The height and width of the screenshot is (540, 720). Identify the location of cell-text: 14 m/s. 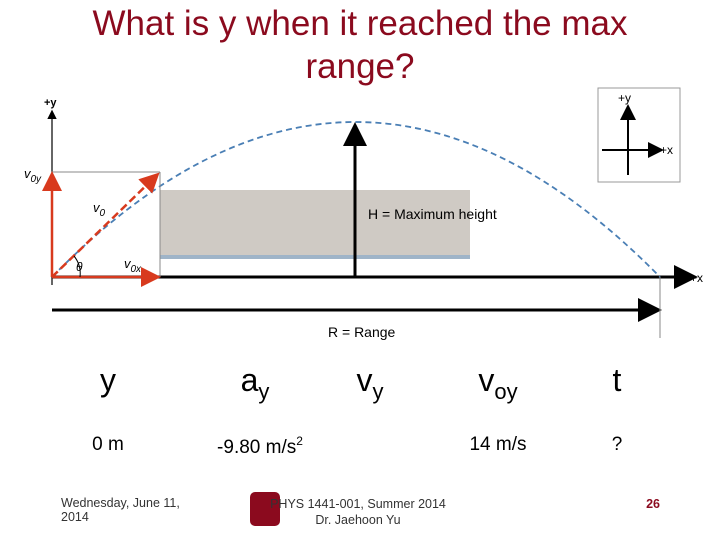
(498, 444).